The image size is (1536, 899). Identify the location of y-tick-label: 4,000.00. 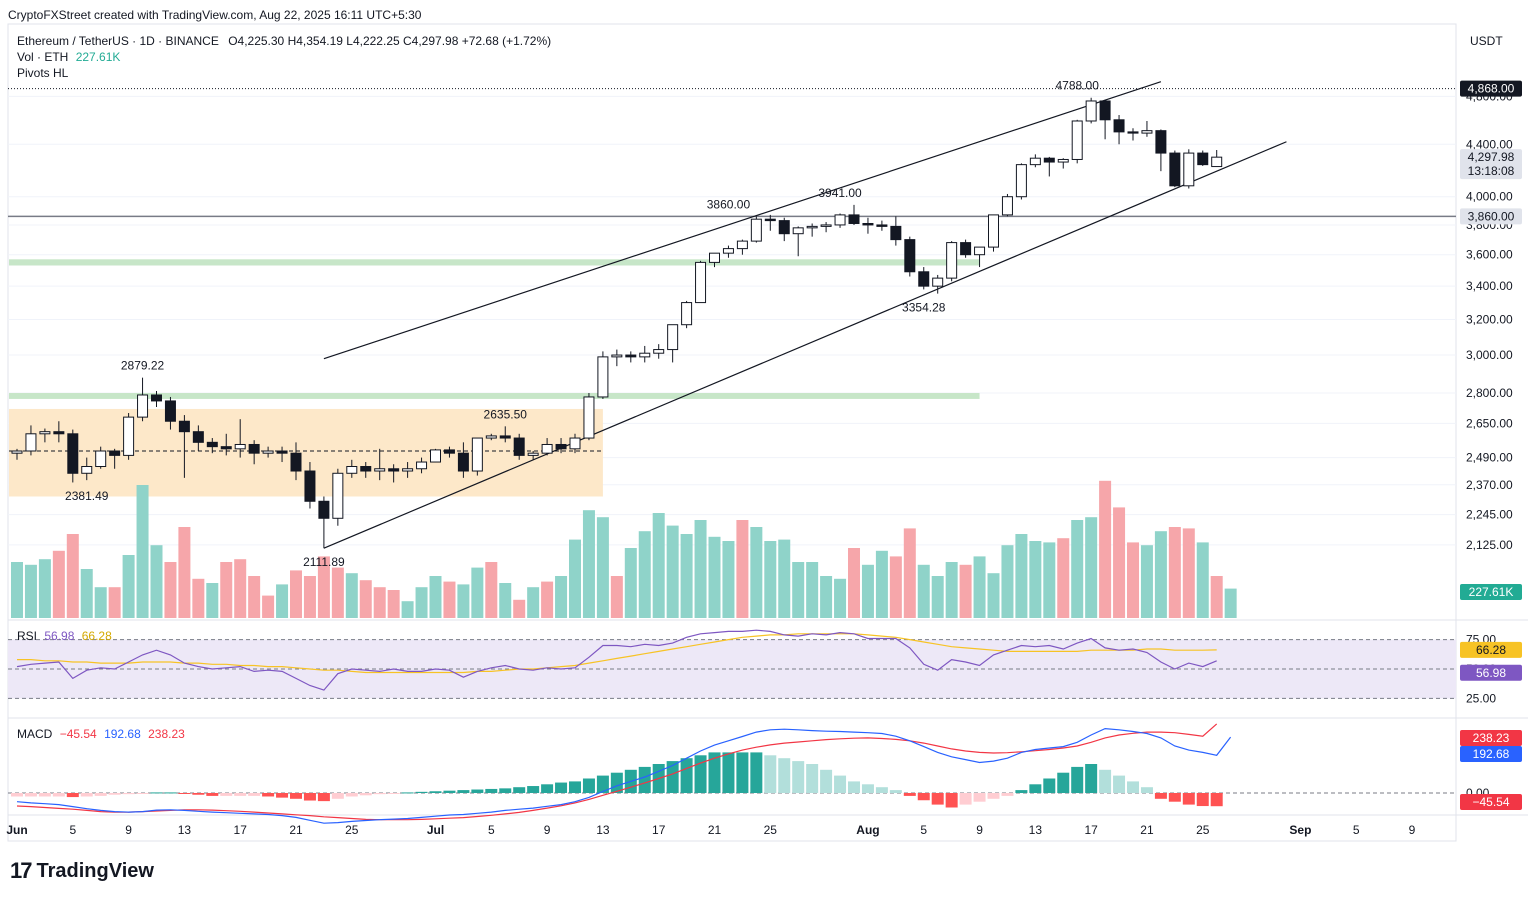
(1489, 197).